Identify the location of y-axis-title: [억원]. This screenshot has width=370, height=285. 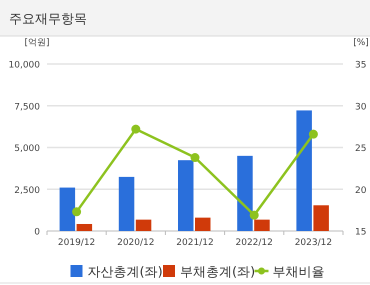
(37, 43).